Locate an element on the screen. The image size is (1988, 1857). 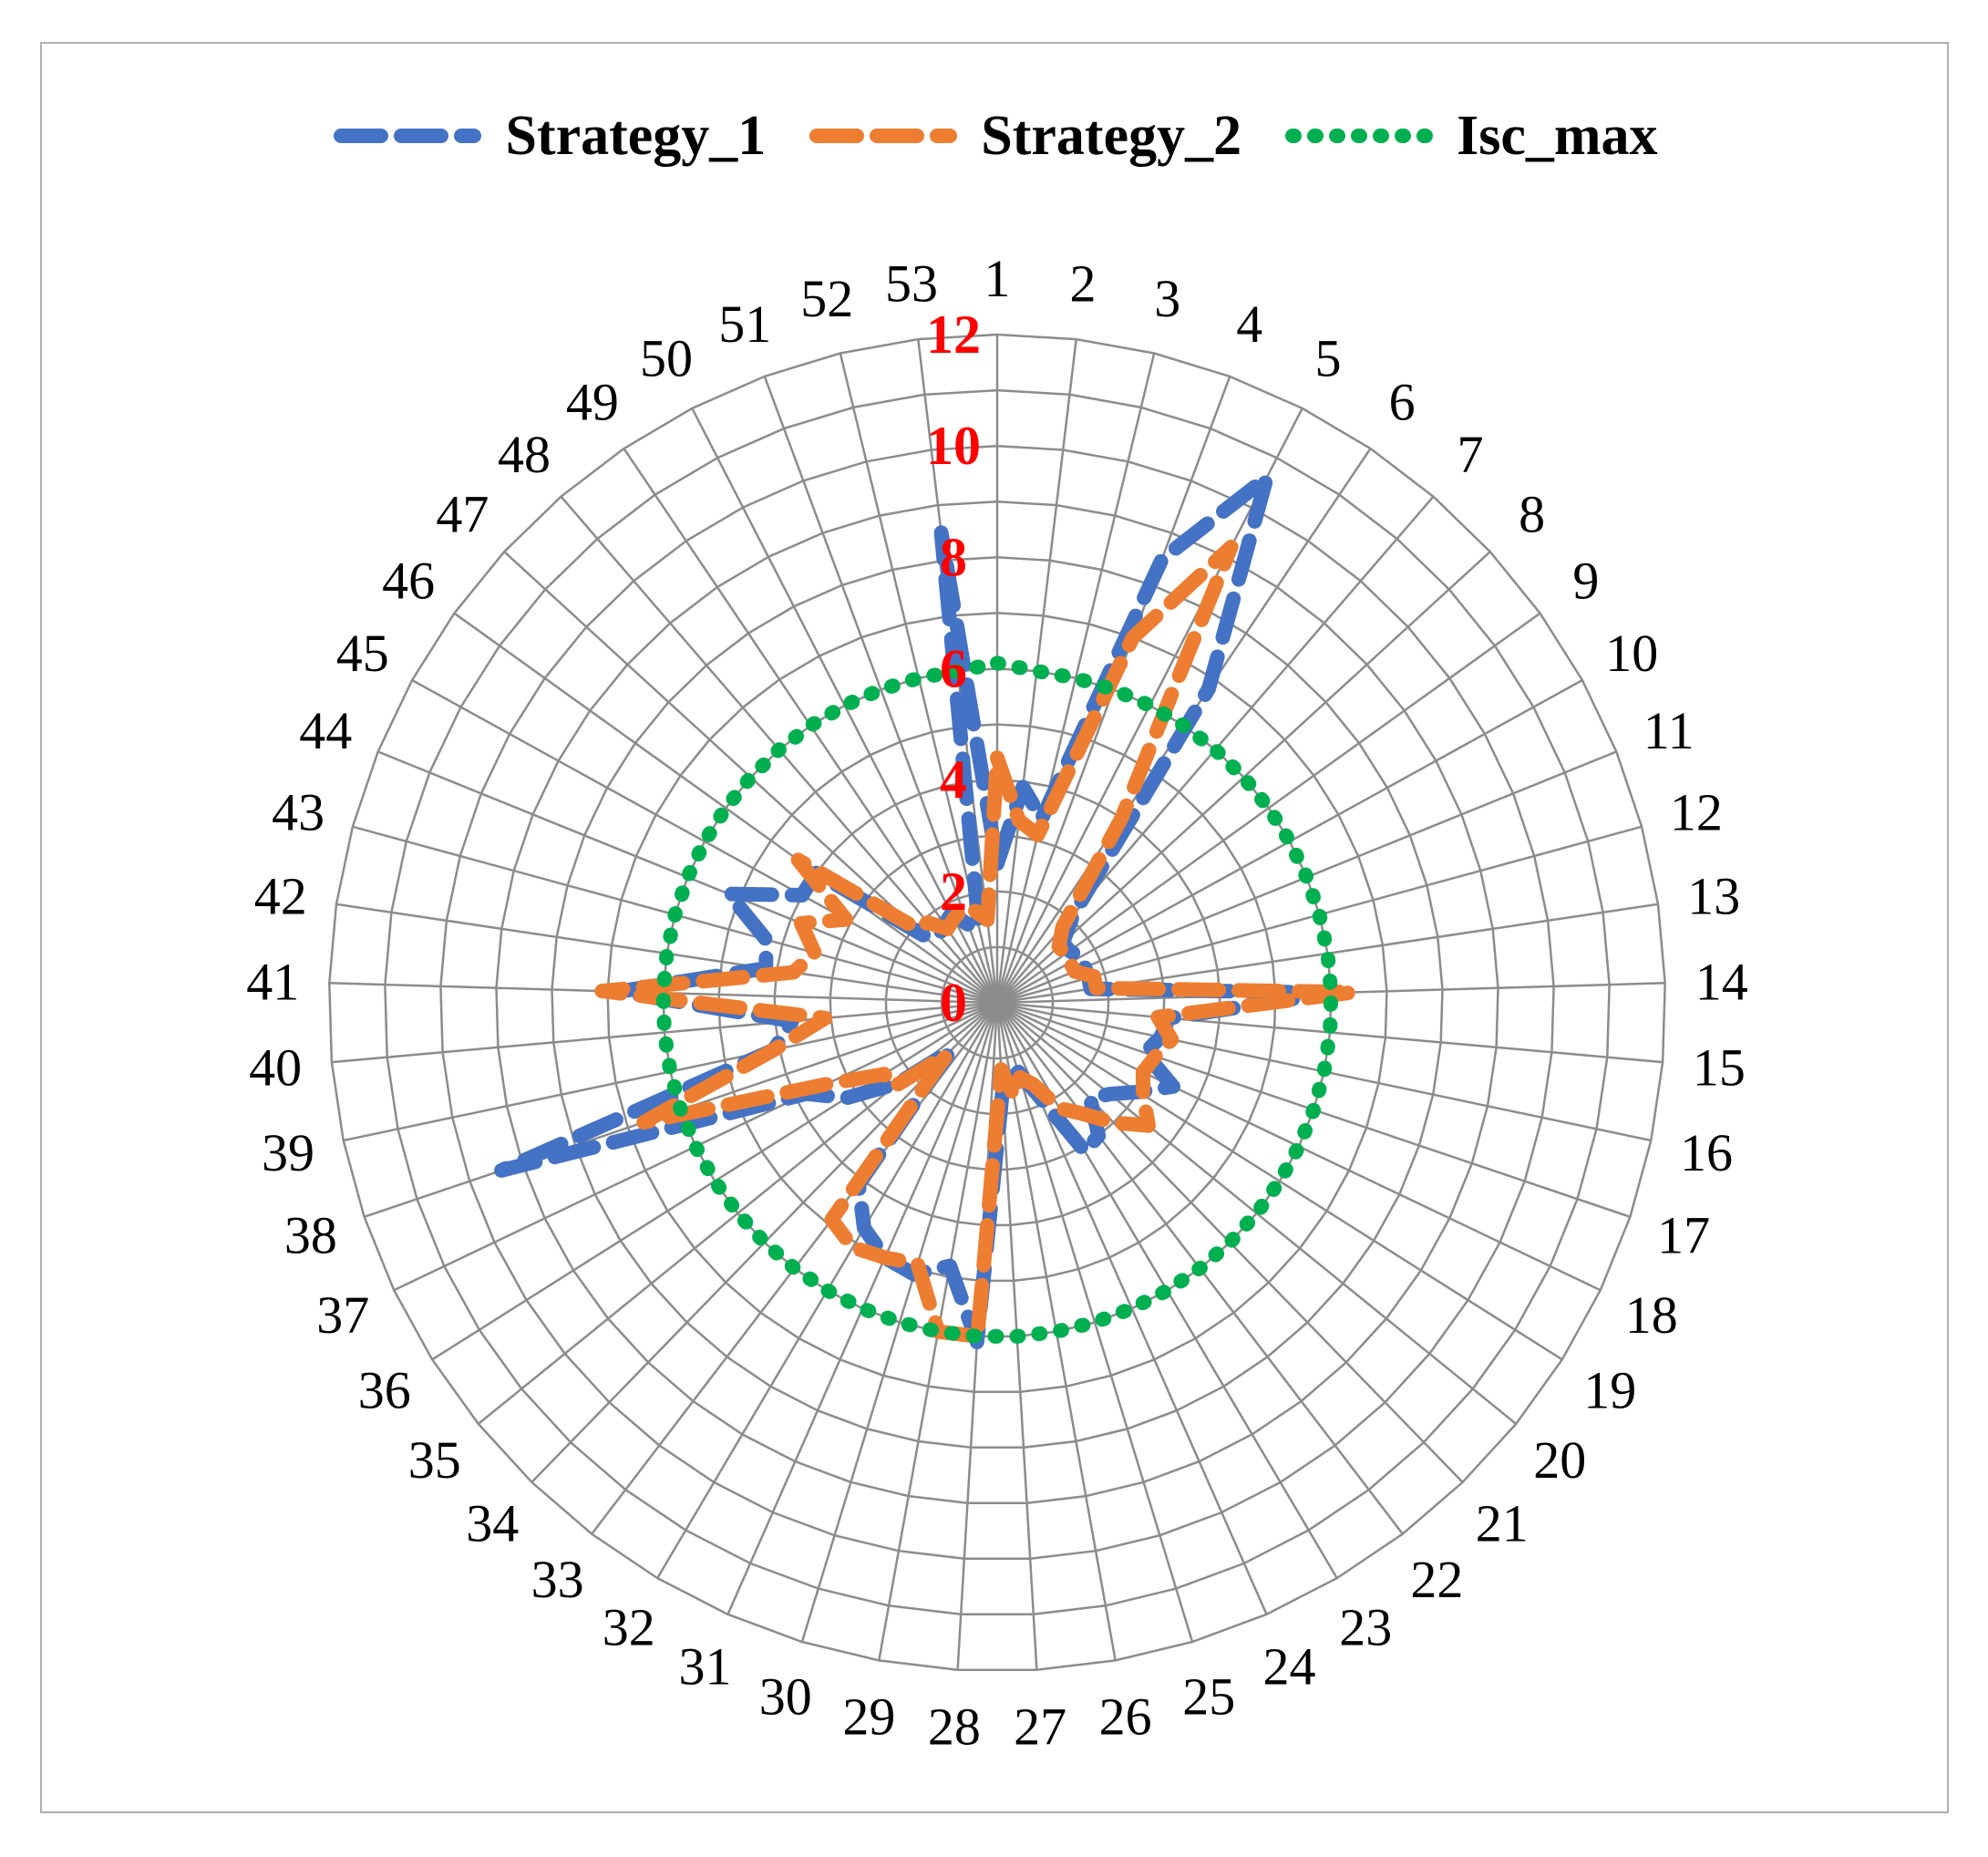
grid-ring is located at coordinates (997, 1003).